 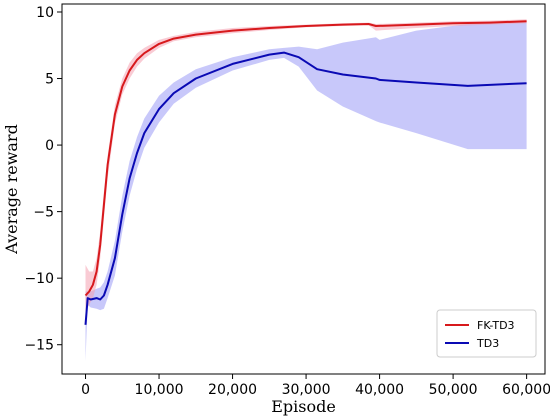 What do you see at coordinates (49, 146) in the screenshot?
I see `y-tick-label: 0` at bounding box center [49, 146].